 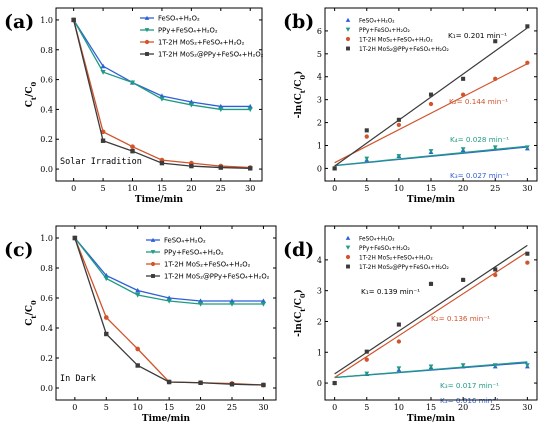 I want to click on y-tick-label: 3, so click(x=319, y=100).